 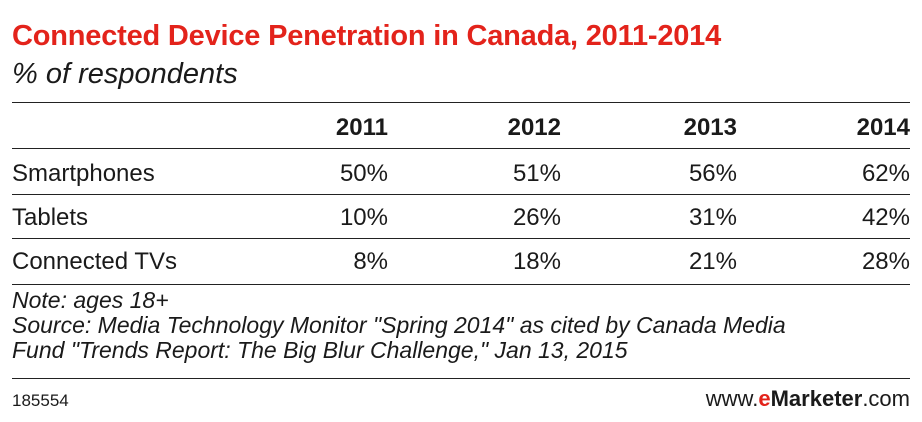 I want to click on footer-rule, so click(x=461, y=378).